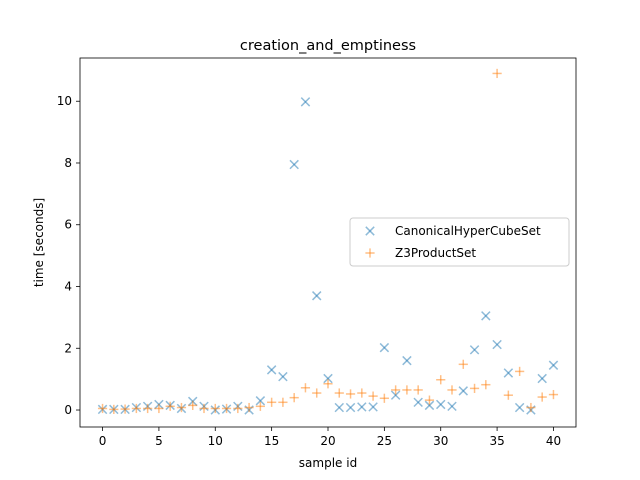  I want to click on y-tick-label: 2, so click(68, 348).